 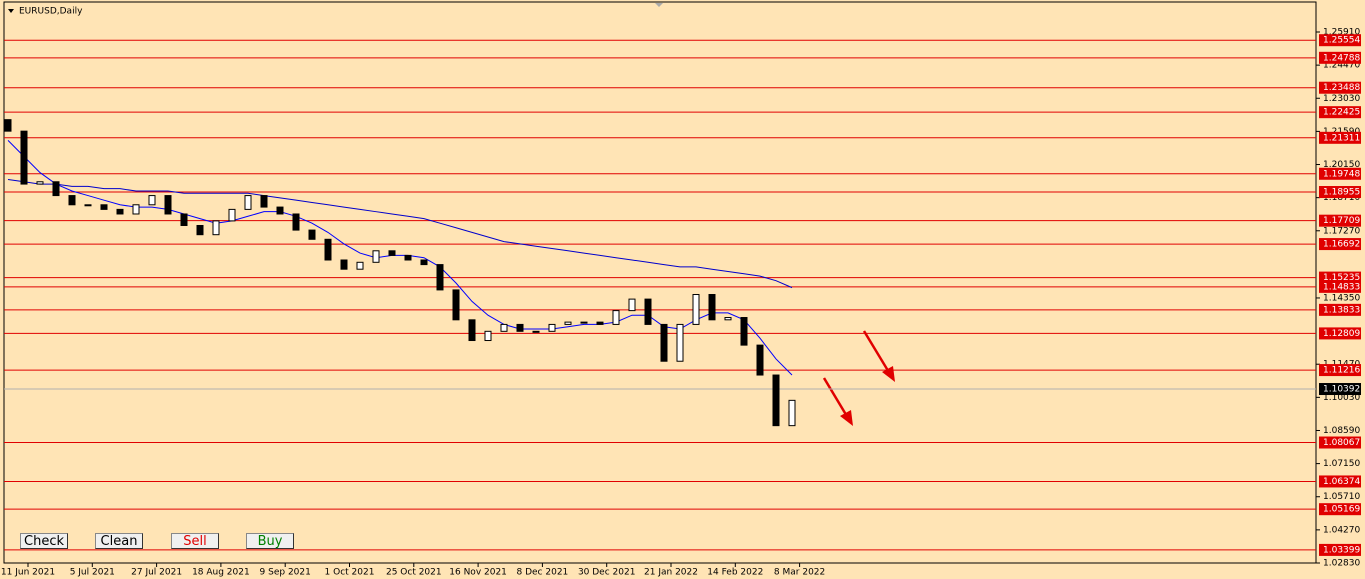 I want to click on level-label: 1.08067, so click(x=1341, y=443).